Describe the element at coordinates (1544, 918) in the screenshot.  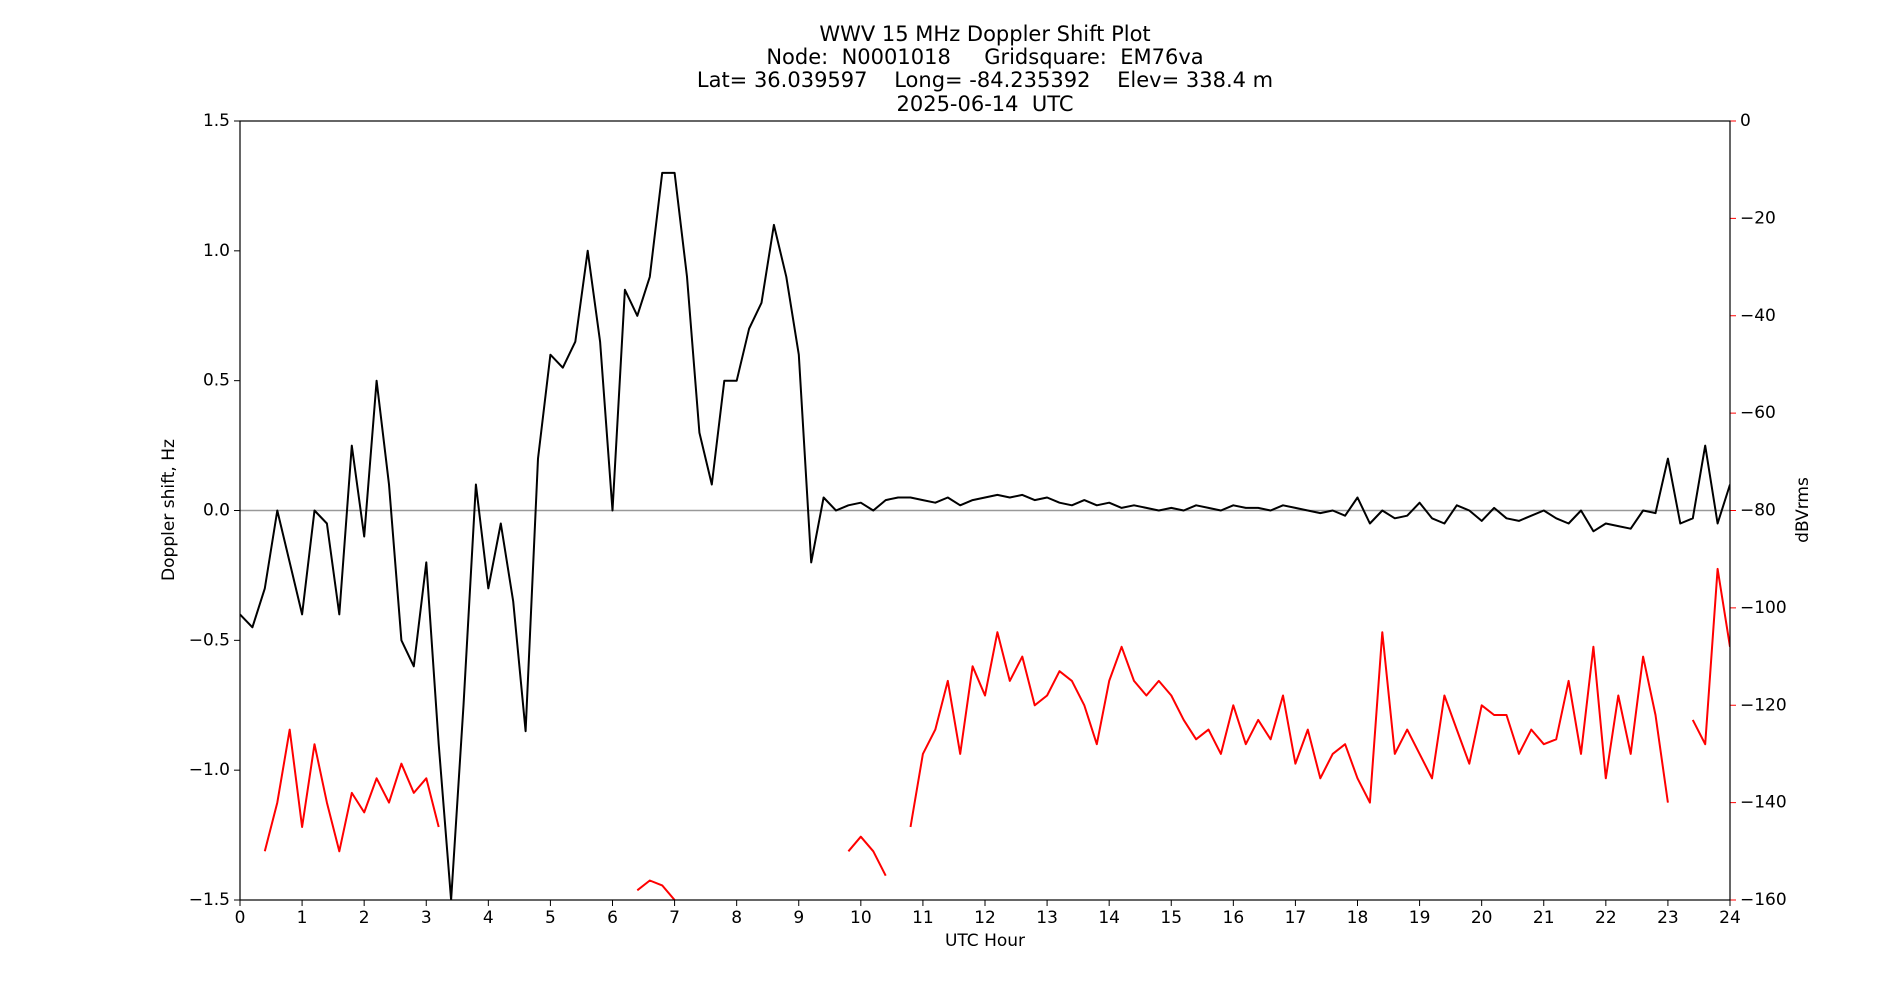
I see `x-tick-label: 21` at that location.